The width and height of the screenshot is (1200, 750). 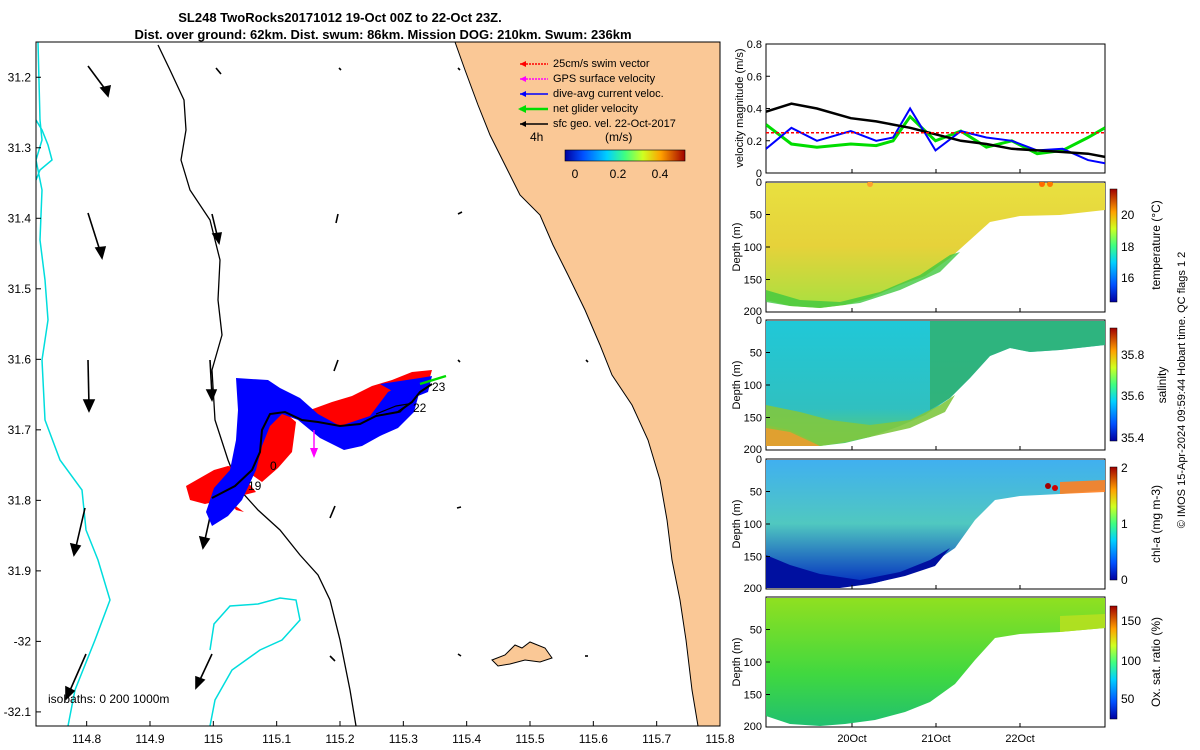 What do you see at coordinates (851, 739) in the screenshot?
I see `time-tick-label: 20Oct` at bounding box center [851, 739].